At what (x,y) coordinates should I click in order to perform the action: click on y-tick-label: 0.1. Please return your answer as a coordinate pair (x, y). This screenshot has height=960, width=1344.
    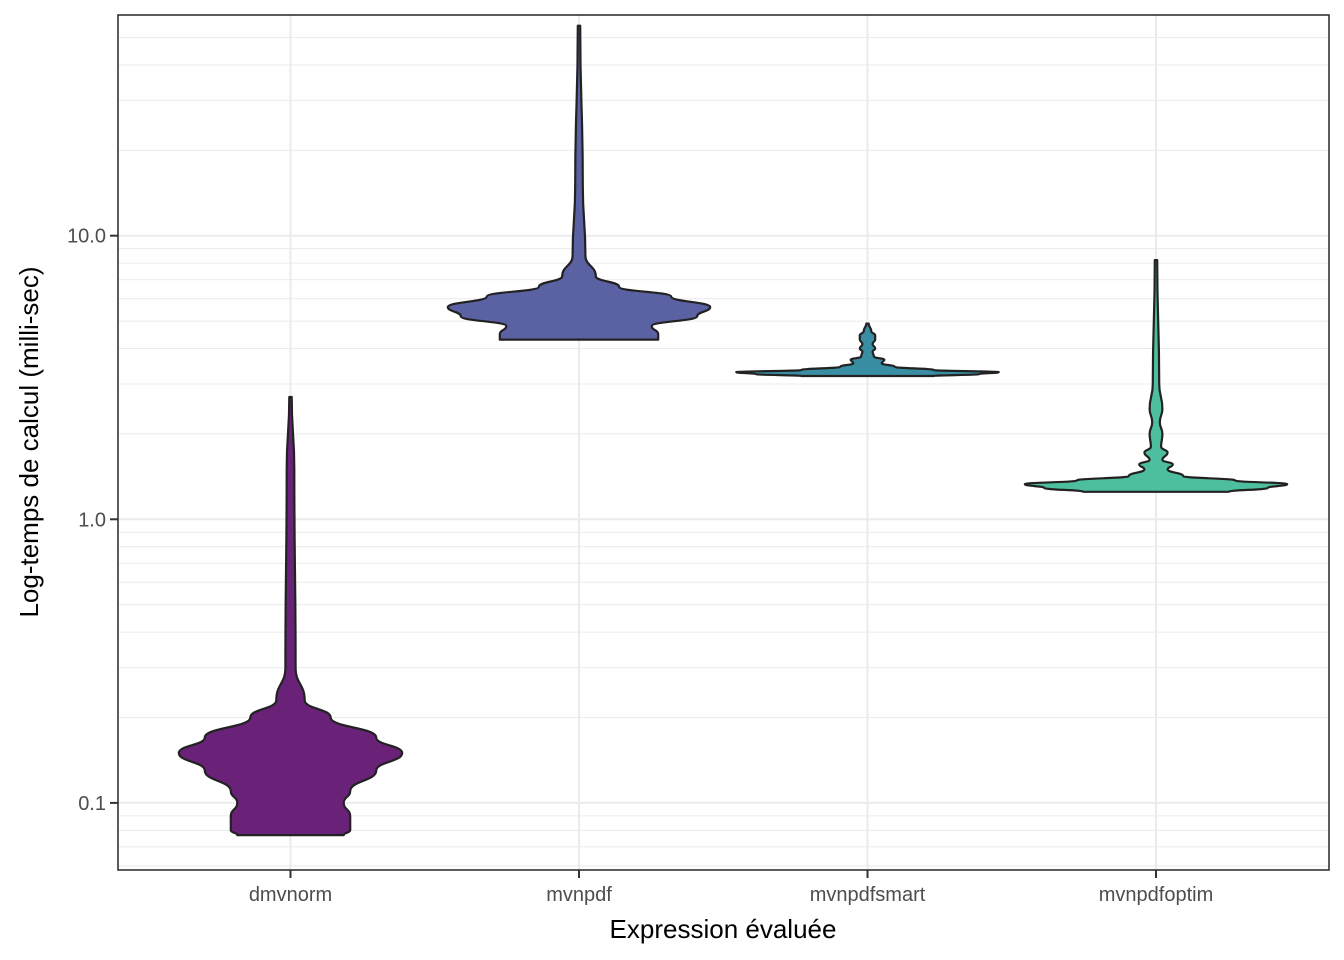
    Looking at the image, I should click on (92, 804).